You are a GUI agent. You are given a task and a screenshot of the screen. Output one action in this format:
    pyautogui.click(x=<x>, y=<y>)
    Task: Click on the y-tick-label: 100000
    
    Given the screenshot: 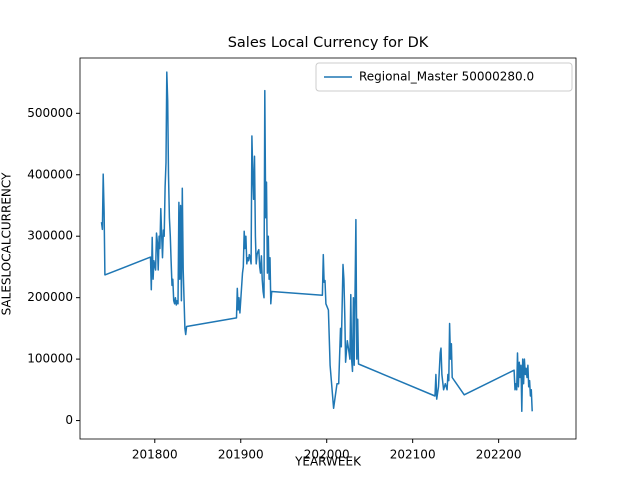 What is the action you would take?
    pyautogui.click(x=50, y=359)
    